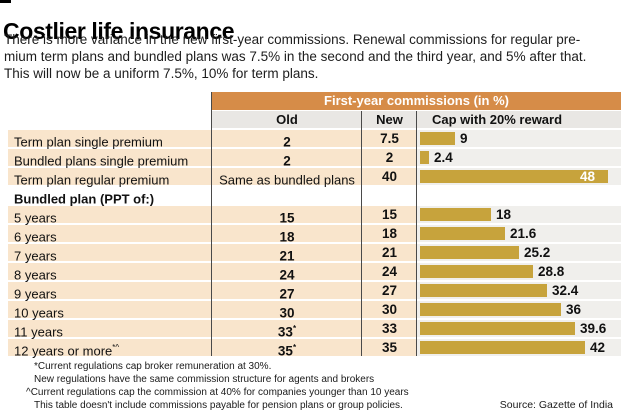  Describe the element at coordinates (389, 328) in the screenshot. I see `new-value: 33` at that location.